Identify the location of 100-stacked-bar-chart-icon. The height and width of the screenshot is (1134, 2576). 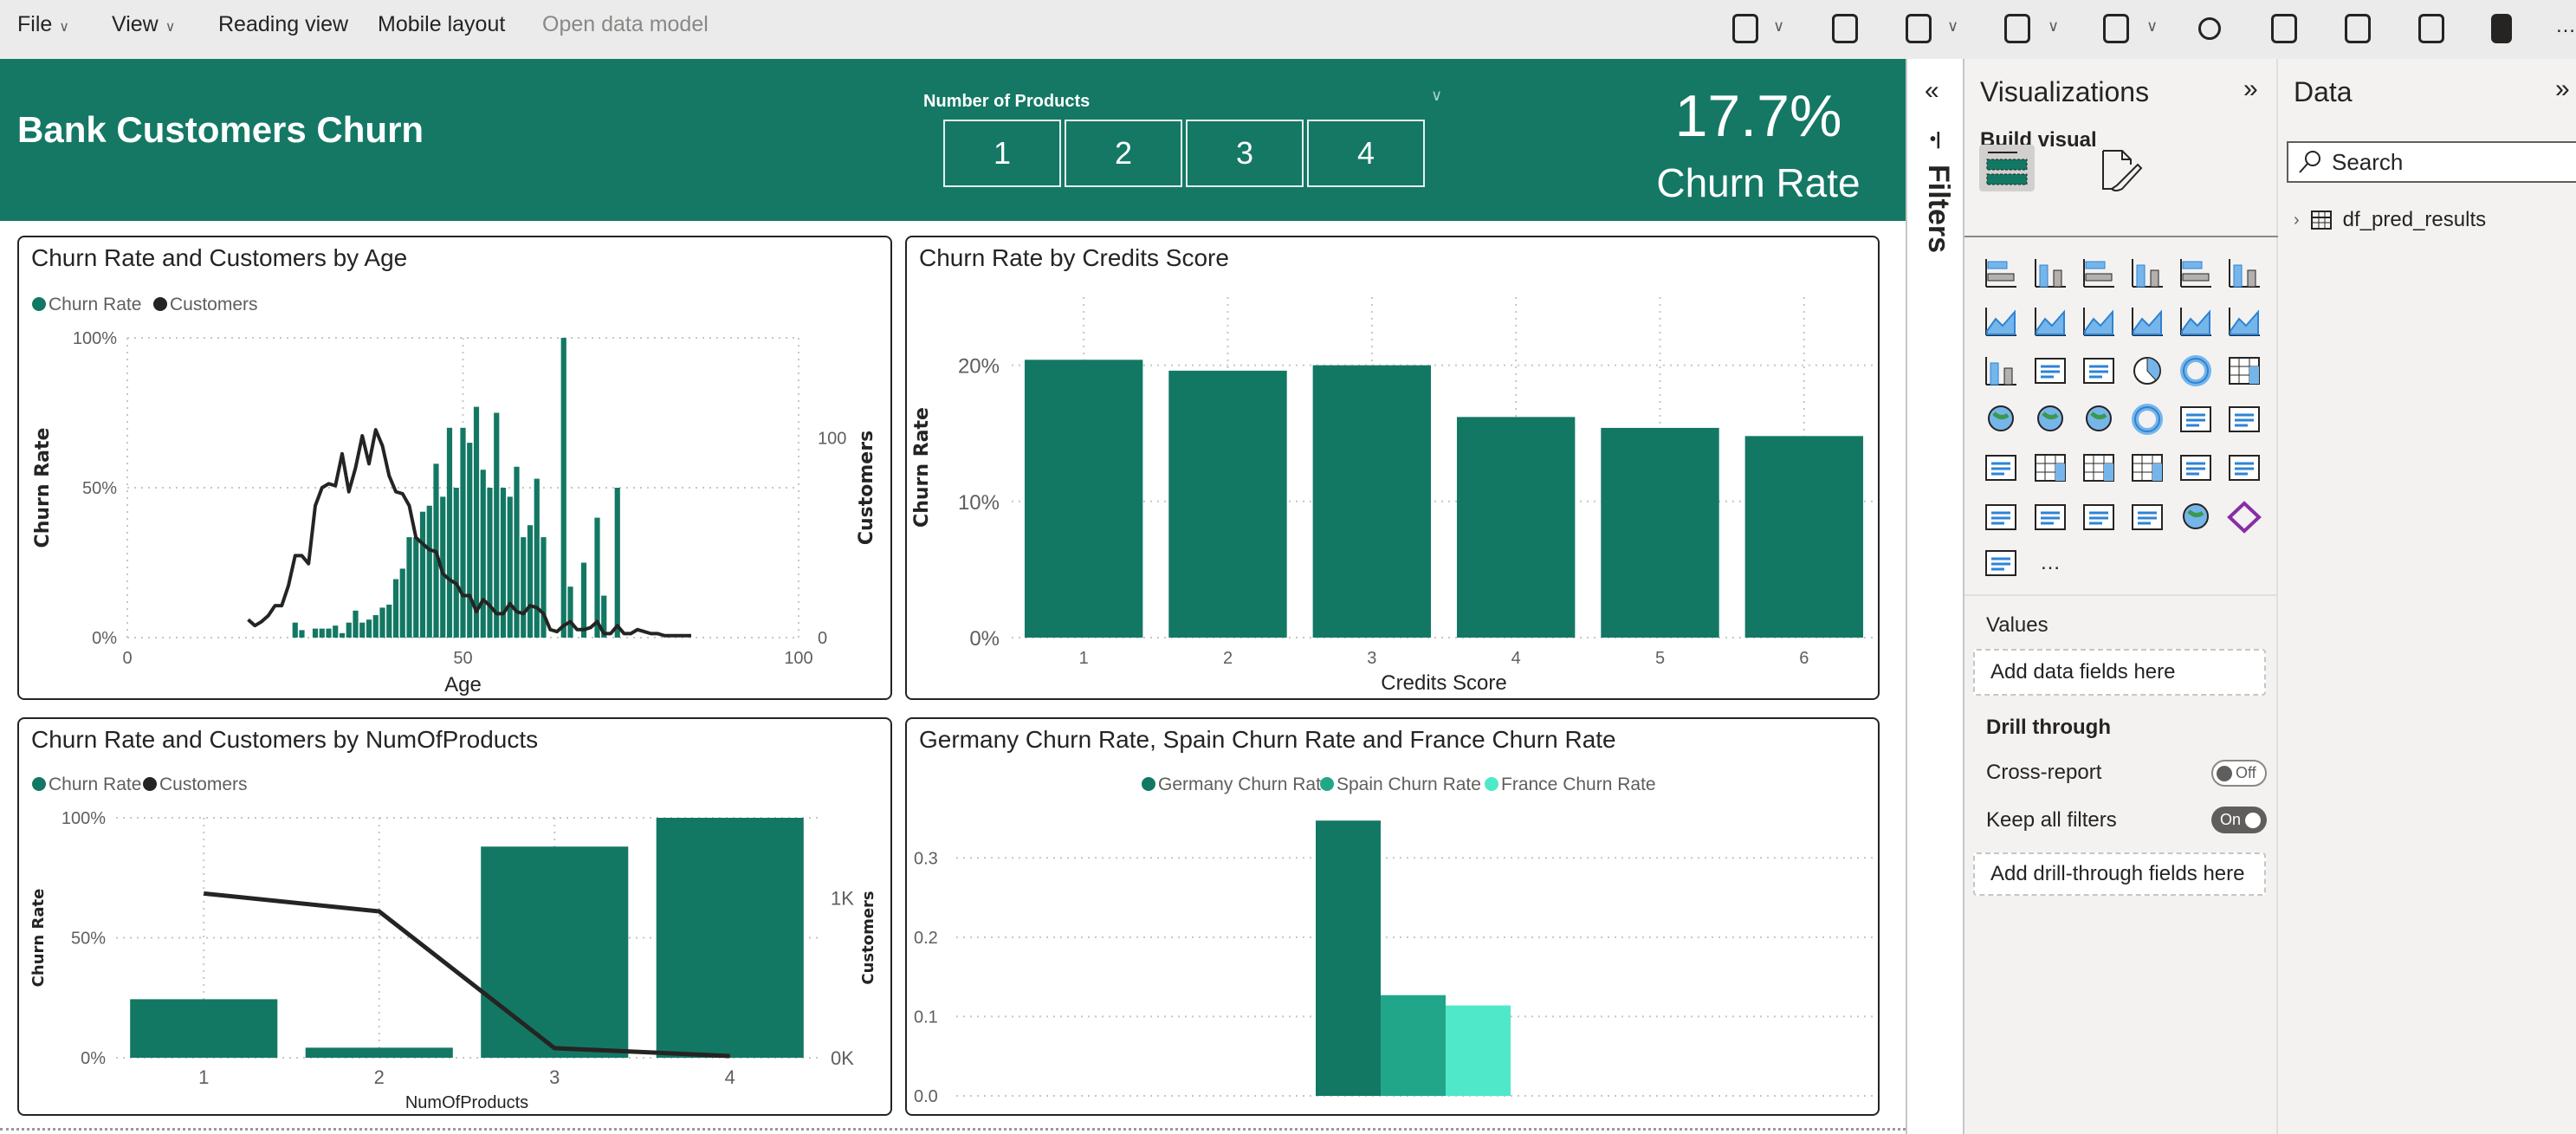
(2195, 272).